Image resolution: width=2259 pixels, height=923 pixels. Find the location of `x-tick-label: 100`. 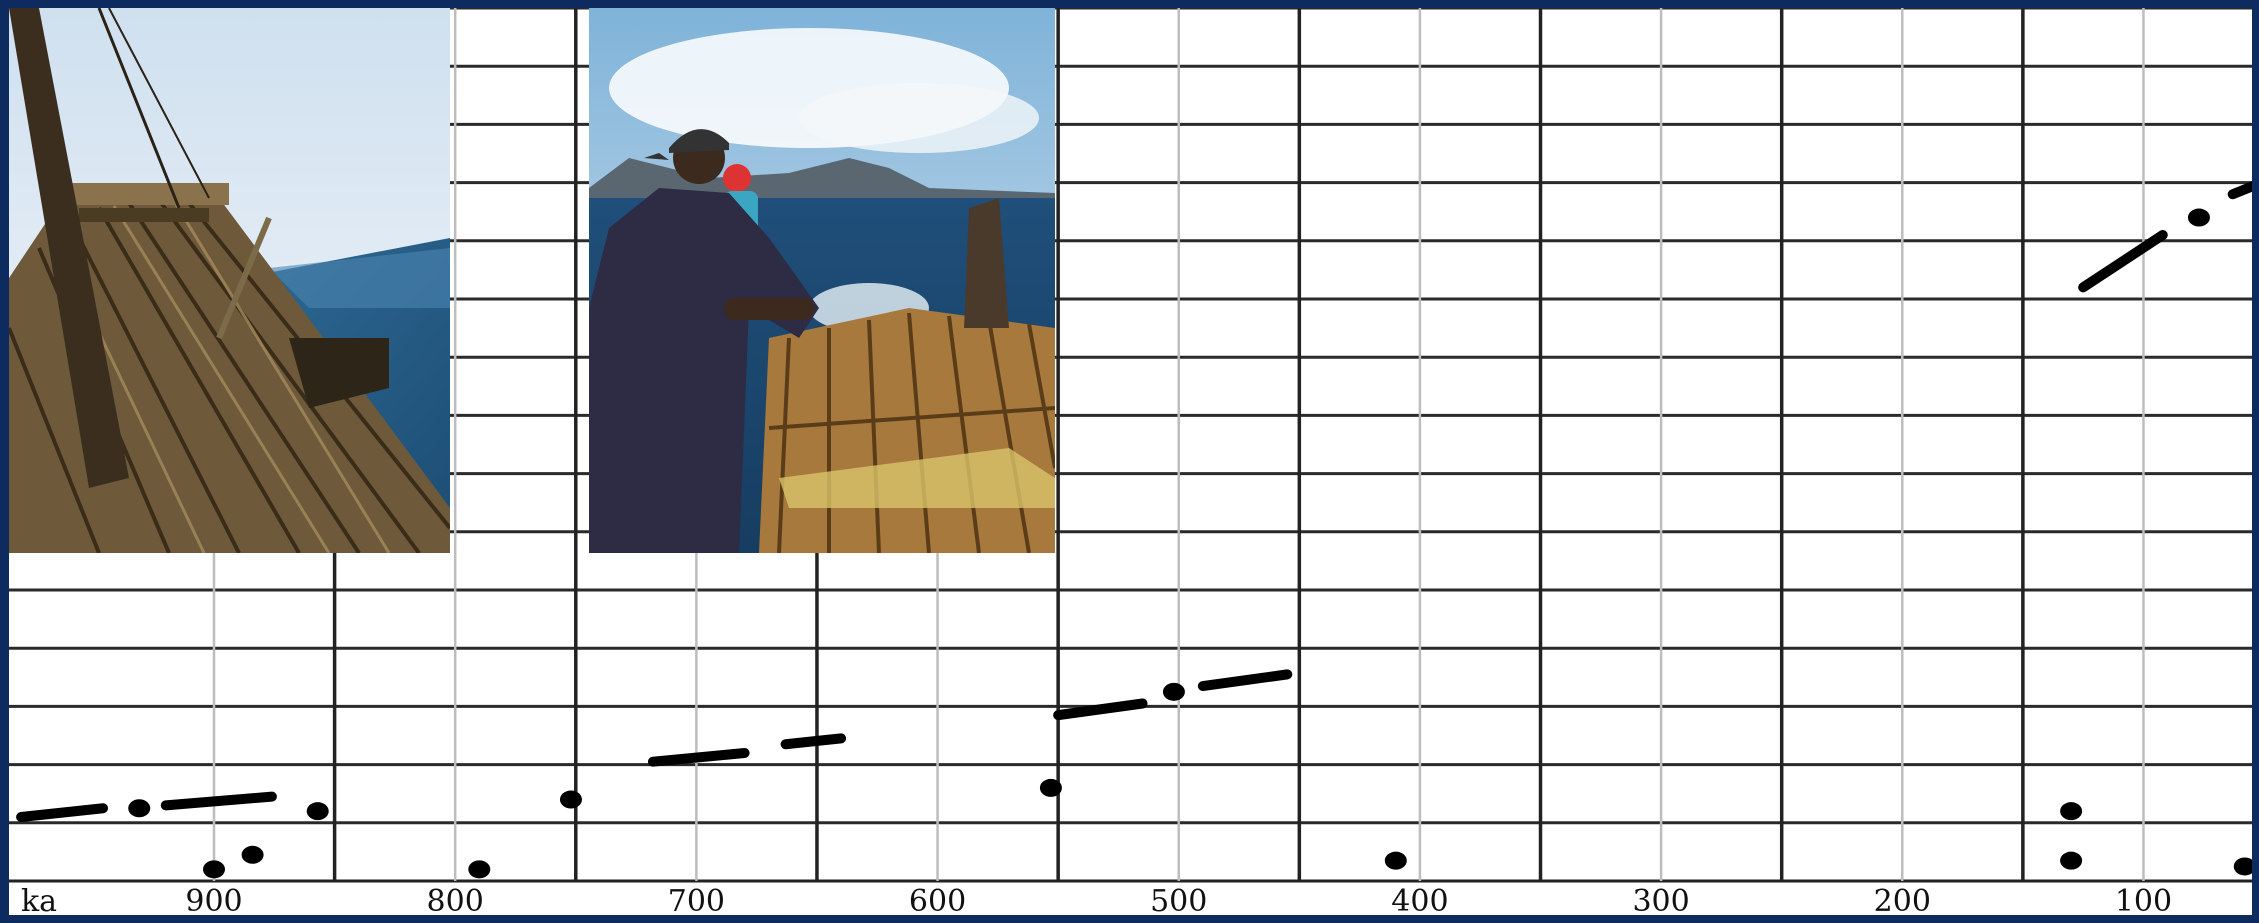

x-tick-label: 100 is located at coordinates (2143, 899).